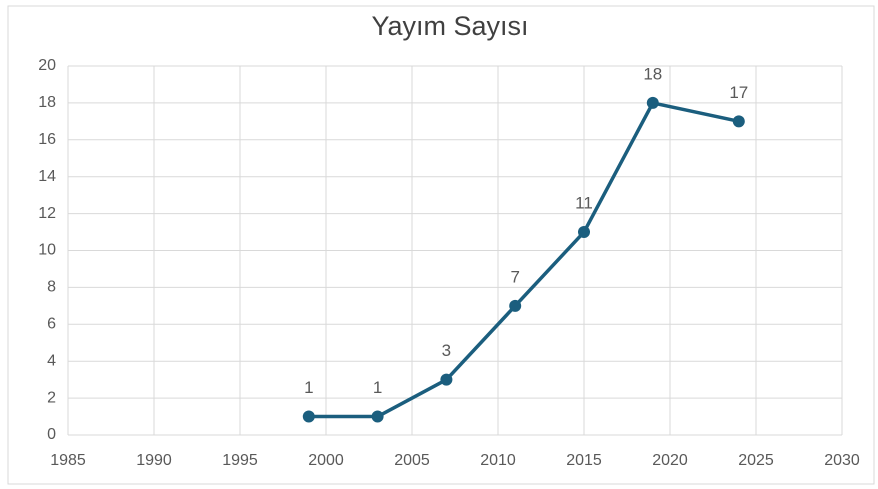 The height and width of the screenshot is (489, 878). What do you see at coordinates (51, 434) in the screenshot?
I see `y-tick-label: 0` at bounding box center [51, 434].